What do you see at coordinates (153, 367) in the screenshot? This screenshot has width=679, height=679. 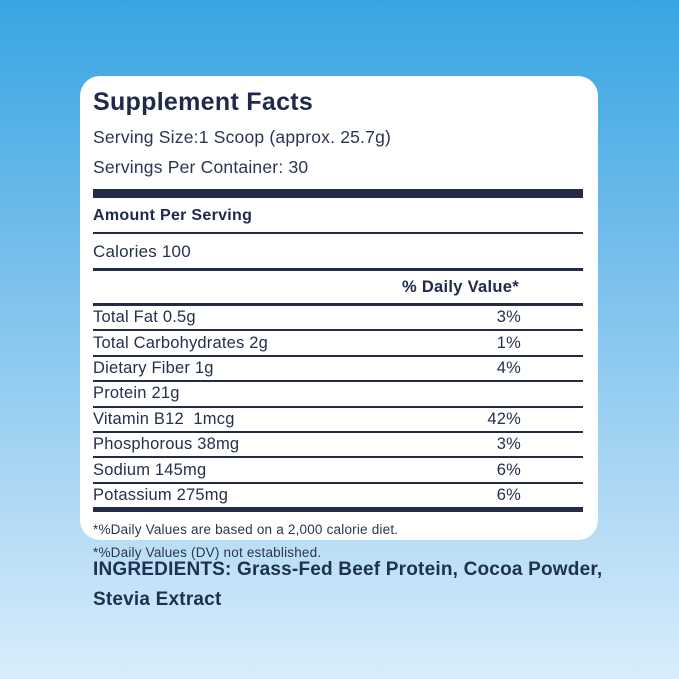 I see `nutrient-name: Dietary Fiber 1g` at bounding box center [153, 367].